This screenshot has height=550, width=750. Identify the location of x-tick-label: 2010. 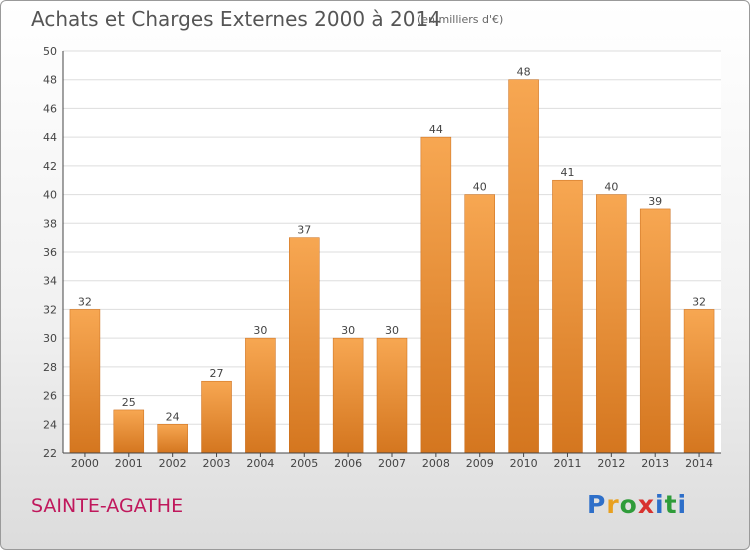
(524, 463).